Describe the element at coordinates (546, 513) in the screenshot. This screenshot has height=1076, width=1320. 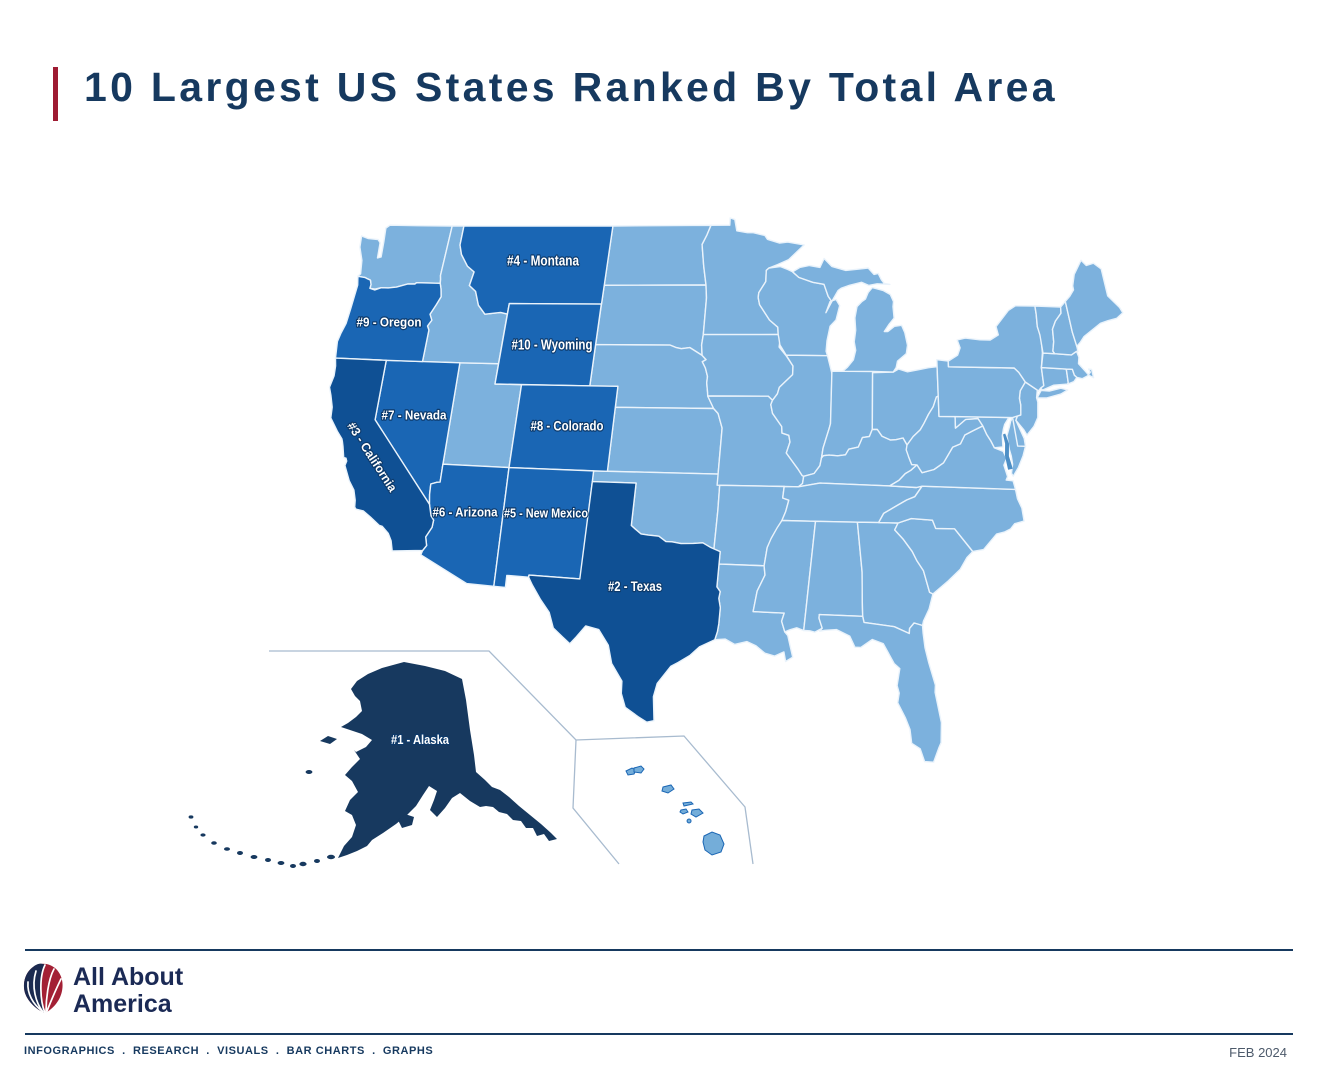
I see `svg-text: #5 - New Mexico` at that location.